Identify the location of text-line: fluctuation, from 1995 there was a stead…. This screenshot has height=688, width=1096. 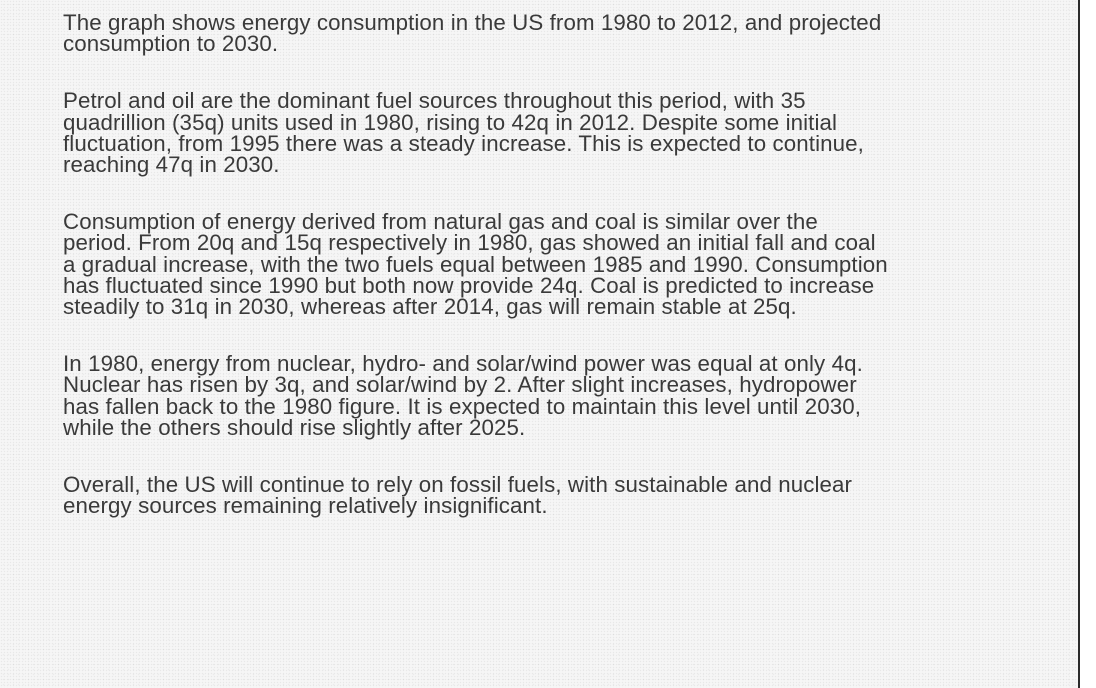
(463, 143).